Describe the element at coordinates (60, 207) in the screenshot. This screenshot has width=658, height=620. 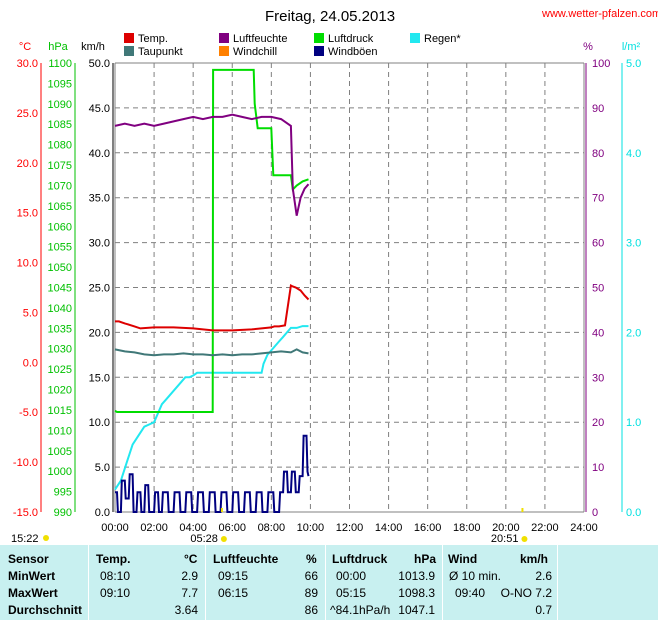
I see `y-tick-label: 1065` at that location.